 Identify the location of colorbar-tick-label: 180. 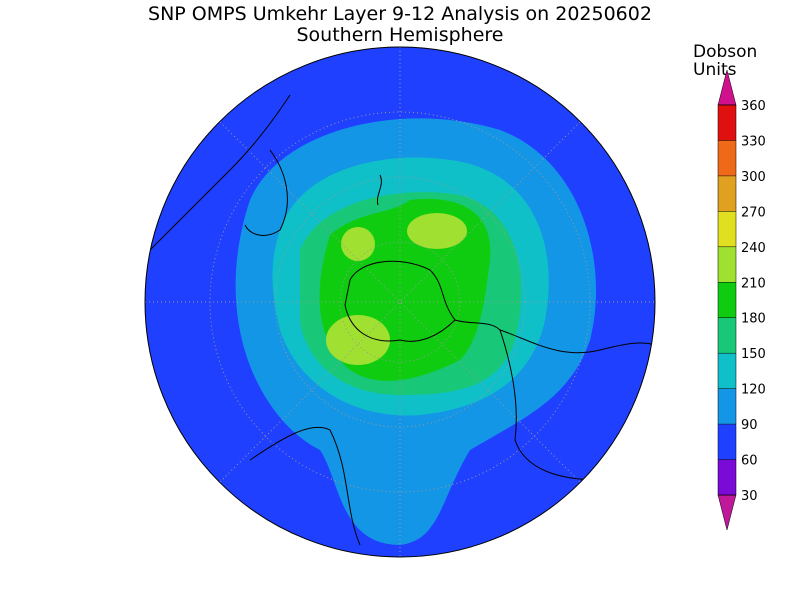
(753, 319).